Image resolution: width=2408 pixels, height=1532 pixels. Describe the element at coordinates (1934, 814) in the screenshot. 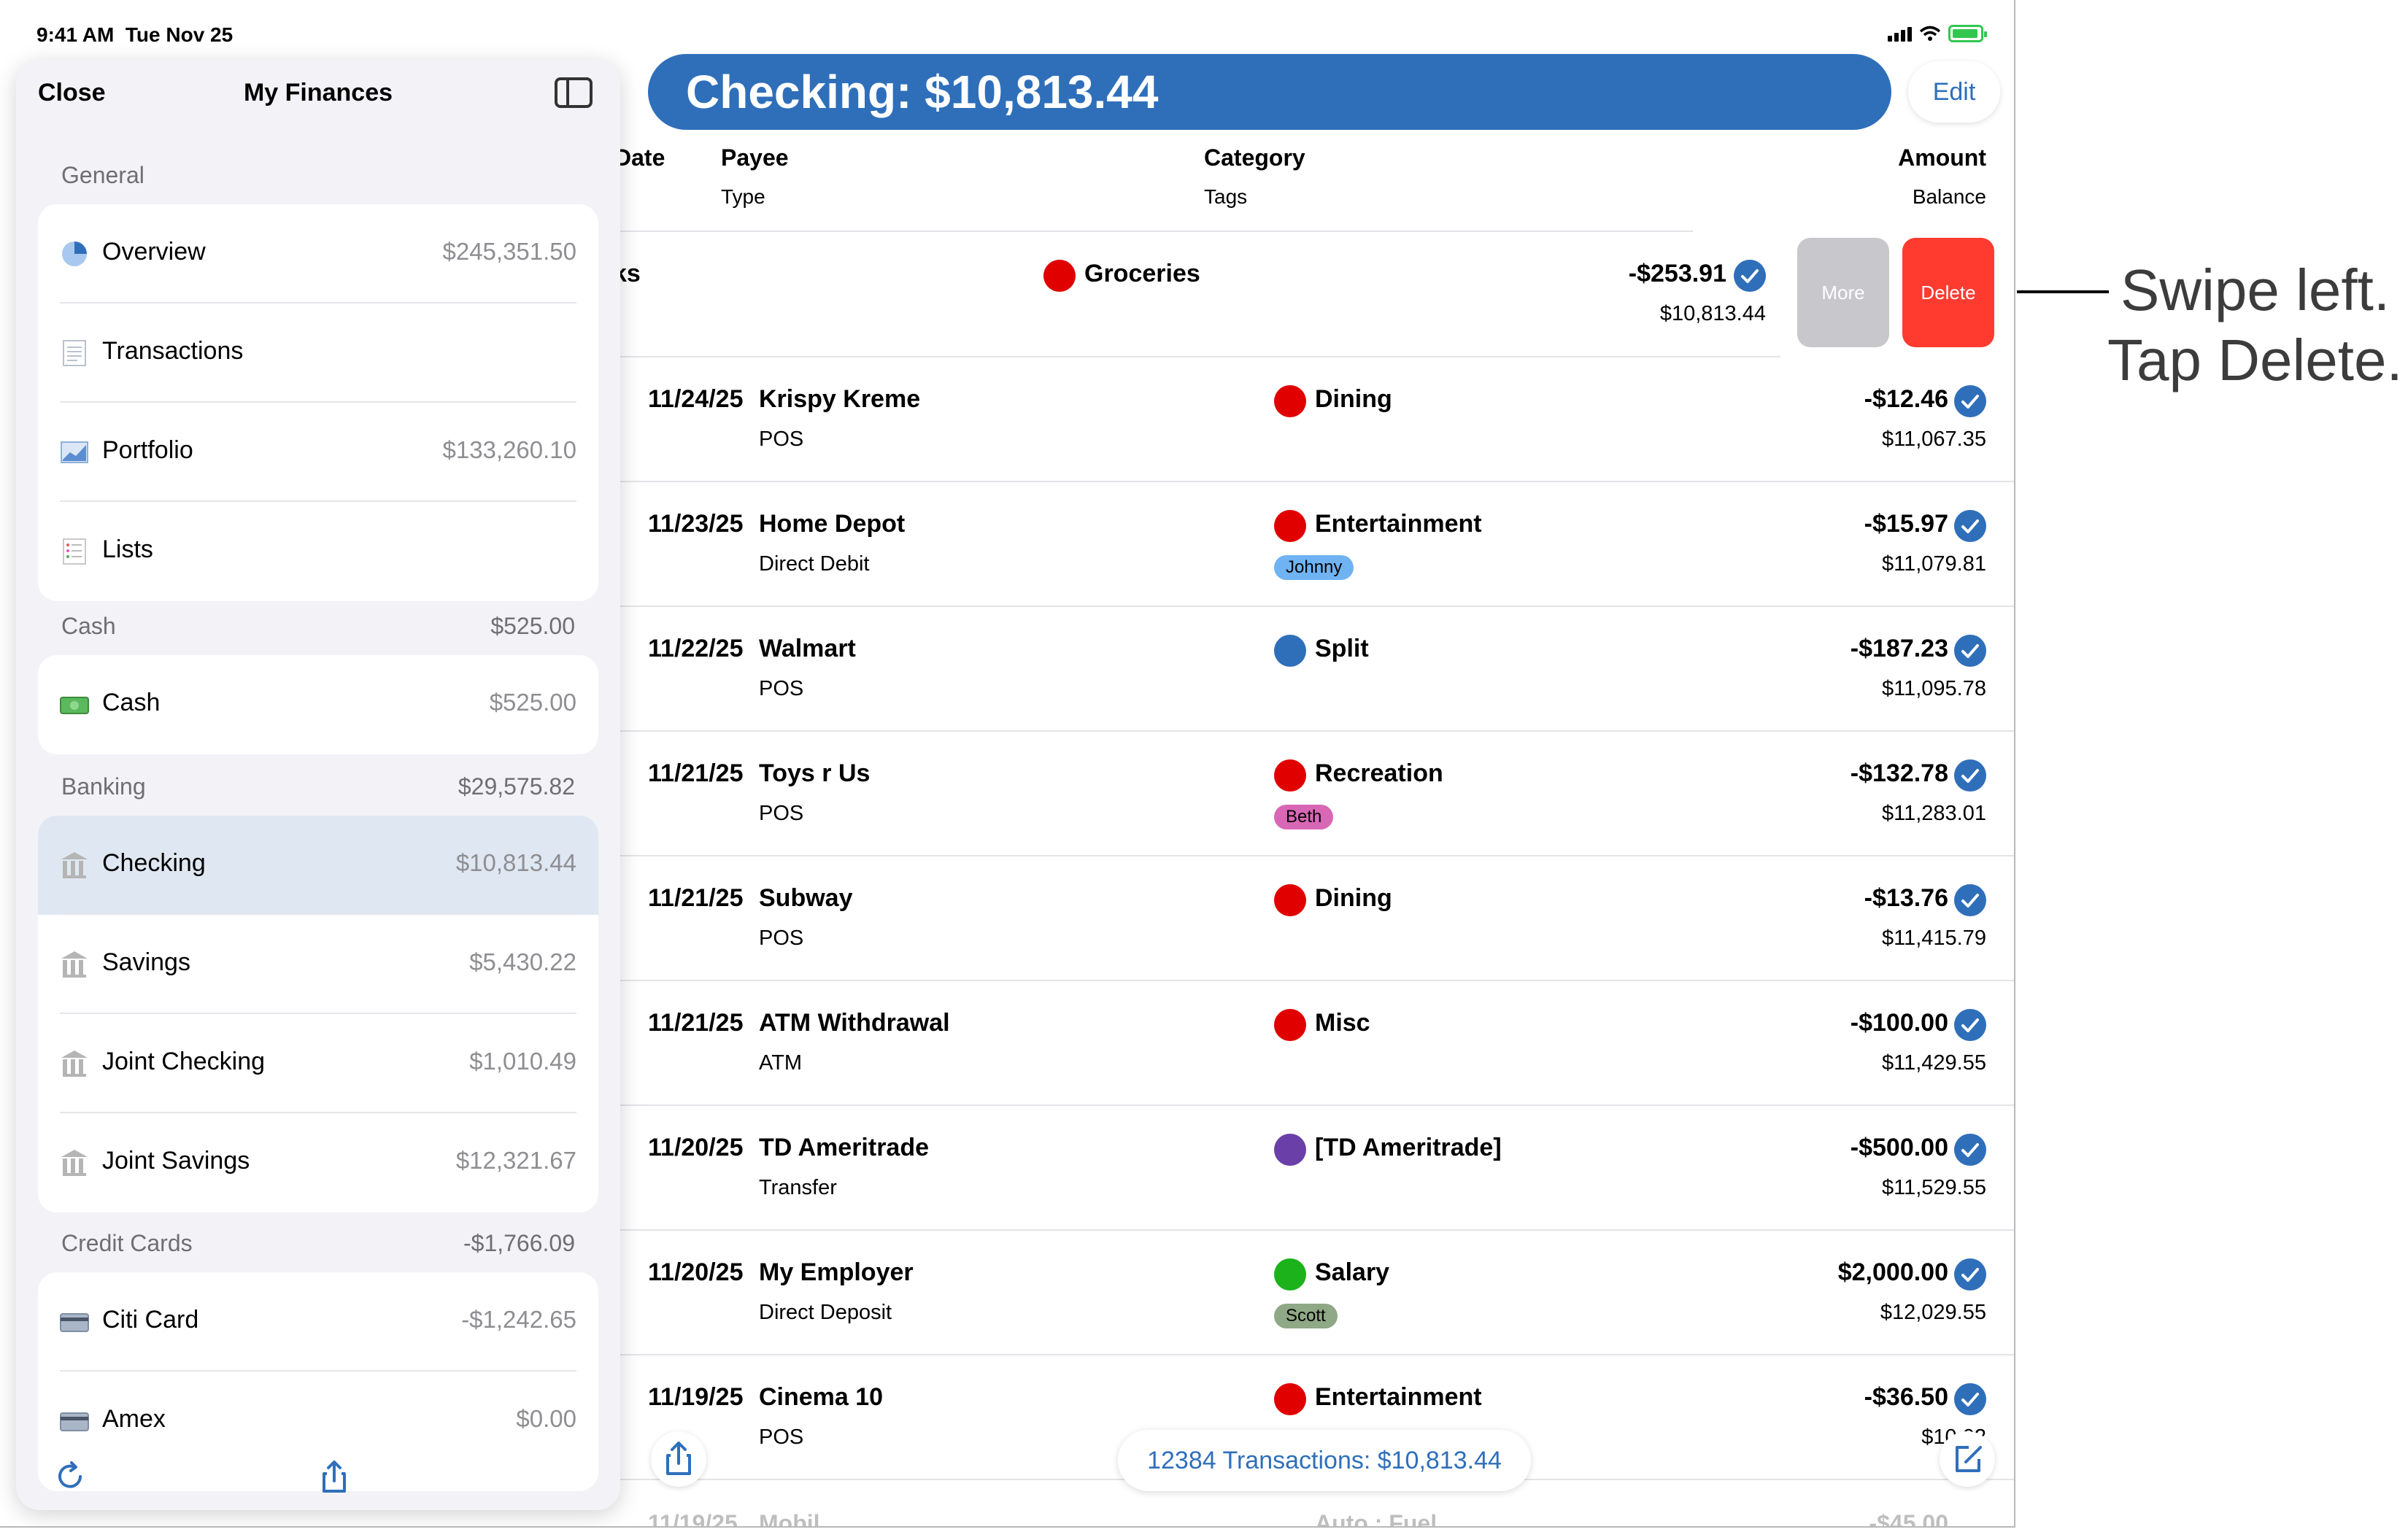

I see `row-balance: $11,283.01` at that location.